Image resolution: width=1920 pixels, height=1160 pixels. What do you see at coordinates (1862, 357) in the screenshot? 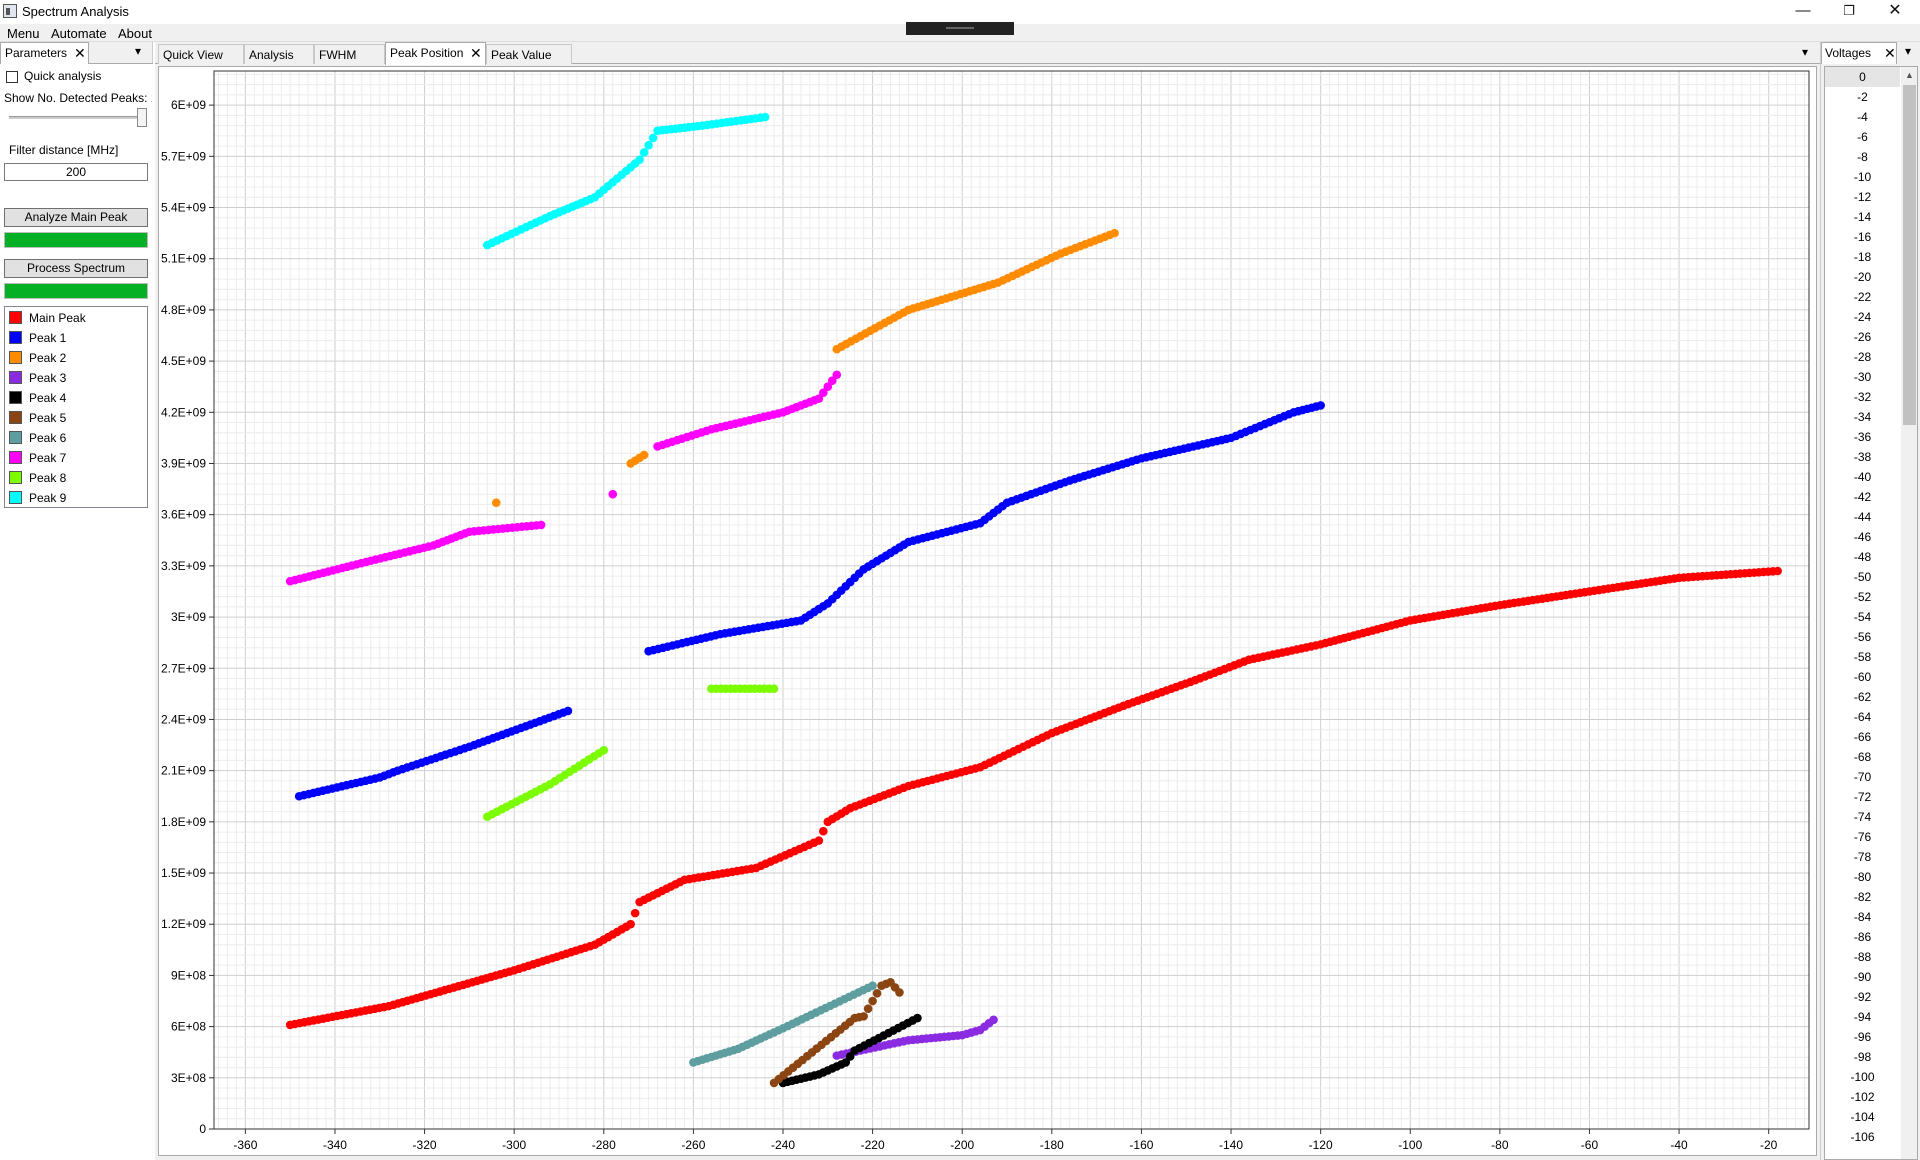
I see `voltage-item: -28` at bounding box center [1862, 357].